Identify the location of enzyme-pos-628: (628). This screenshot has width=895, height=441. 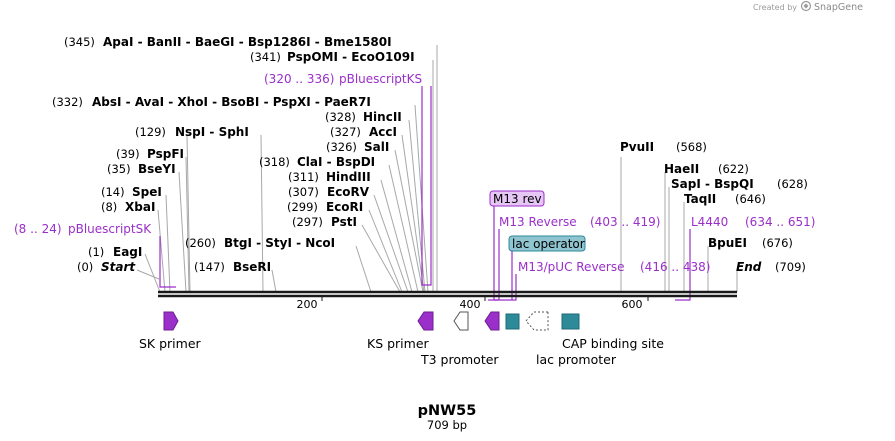
(792, 184).